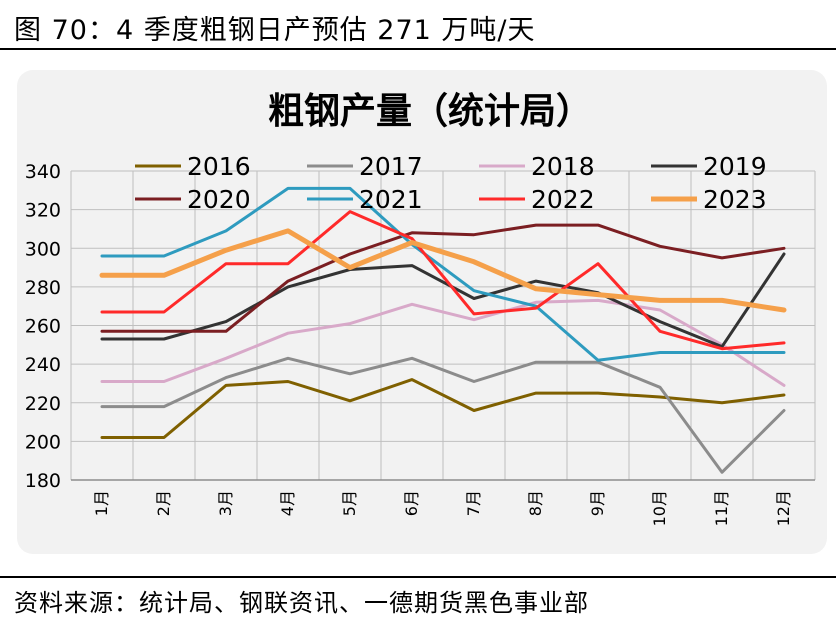  What do you see at coordinates (442, 508) in the screenshot?
I see `x-axis-ticks: 1月 2月 3月 4月 5月 6月 7月 8月 9月 10月 11月 12月` at bounding box center [442, 508].